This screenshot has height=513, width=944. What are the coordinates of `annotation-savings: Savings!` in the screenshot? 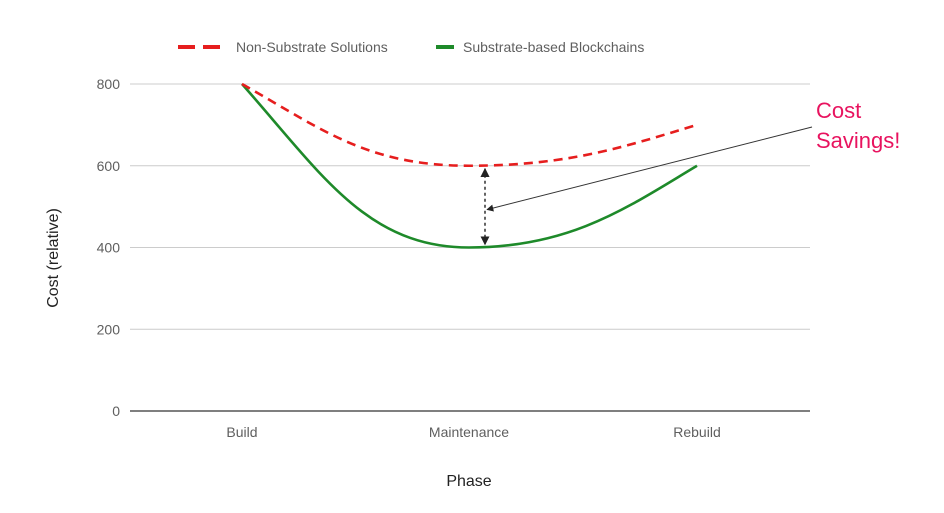 It's located at (858, 140).